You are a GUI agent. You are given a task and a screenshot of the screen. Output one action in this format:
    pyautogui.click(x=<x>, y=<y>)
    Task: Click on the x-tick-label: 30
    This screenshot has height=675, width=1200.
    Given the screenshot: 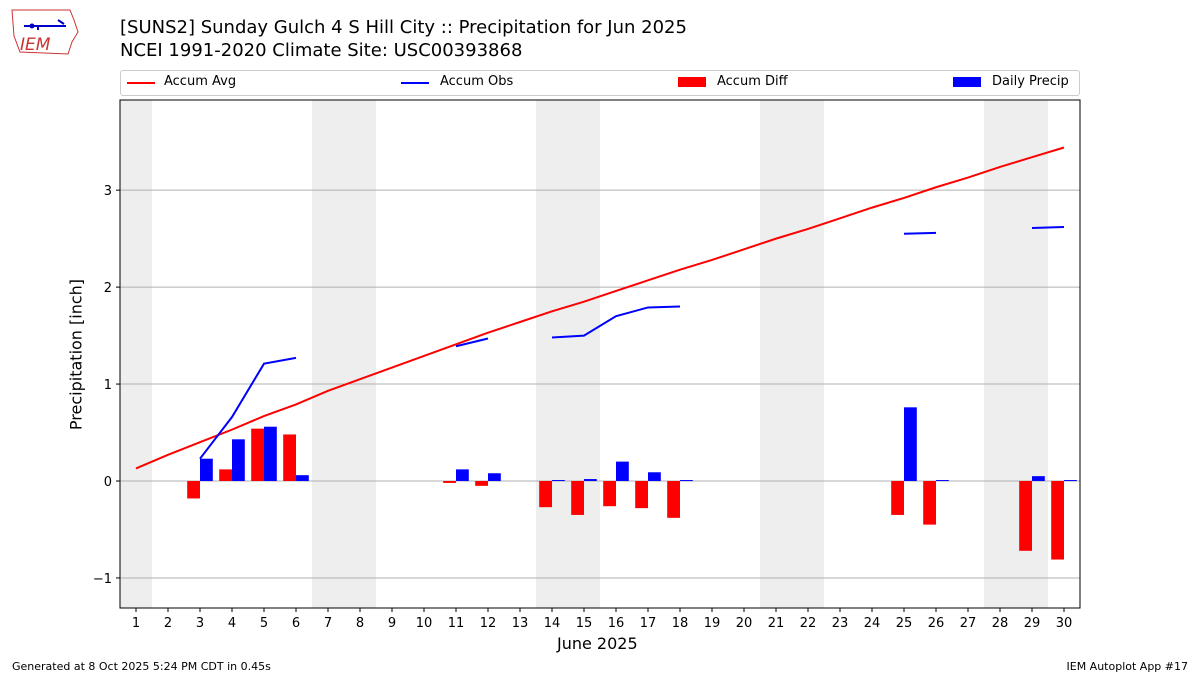 What is the action you would take?
    pyautogui.click(x=1064, y=623)
    